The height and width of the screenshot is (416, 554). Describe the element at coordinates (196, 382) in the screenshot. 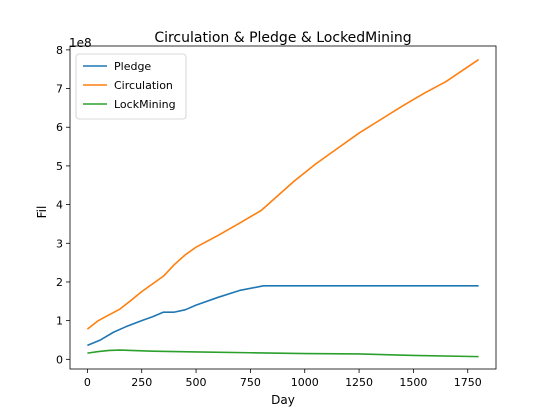

I see `x-tick-label: 500` at that location.